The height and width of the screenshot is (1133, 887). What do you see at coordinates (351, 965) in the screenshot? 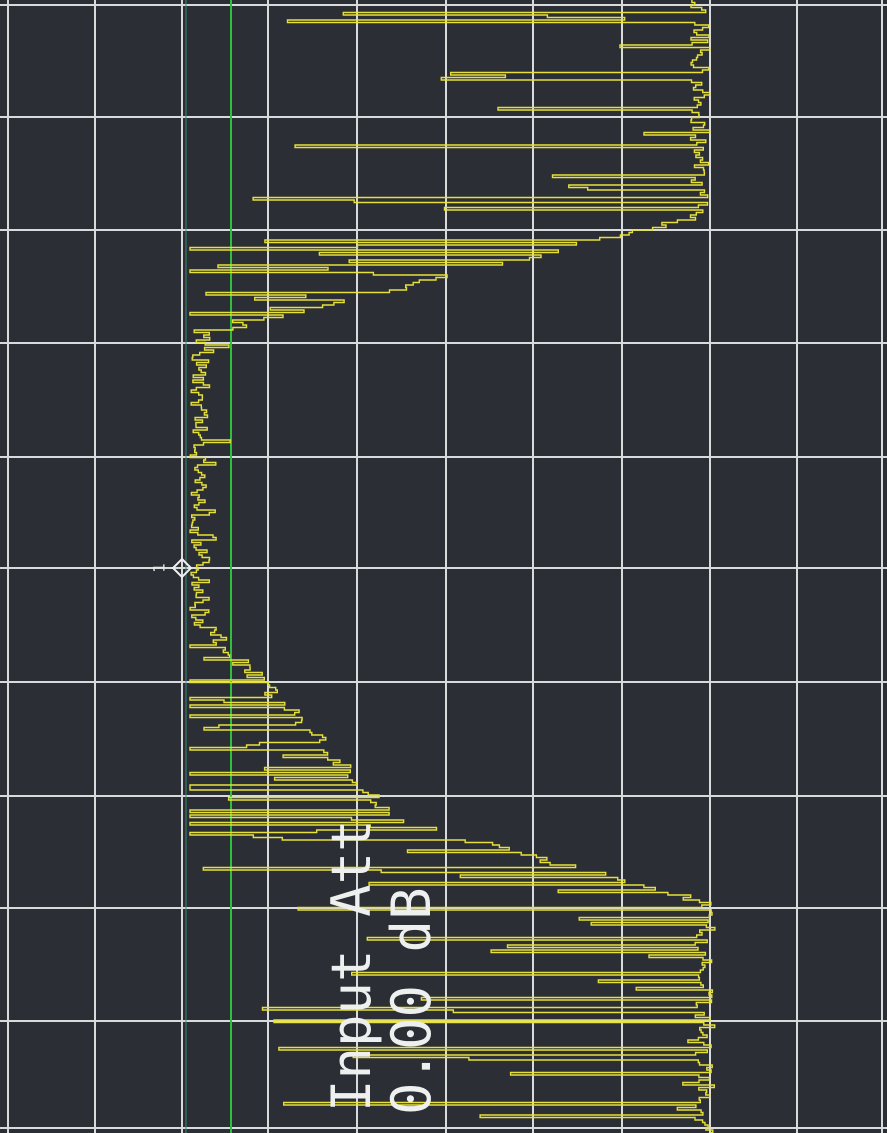
I see `attenuation-label: Input Att` at bounding box center [351, 965].